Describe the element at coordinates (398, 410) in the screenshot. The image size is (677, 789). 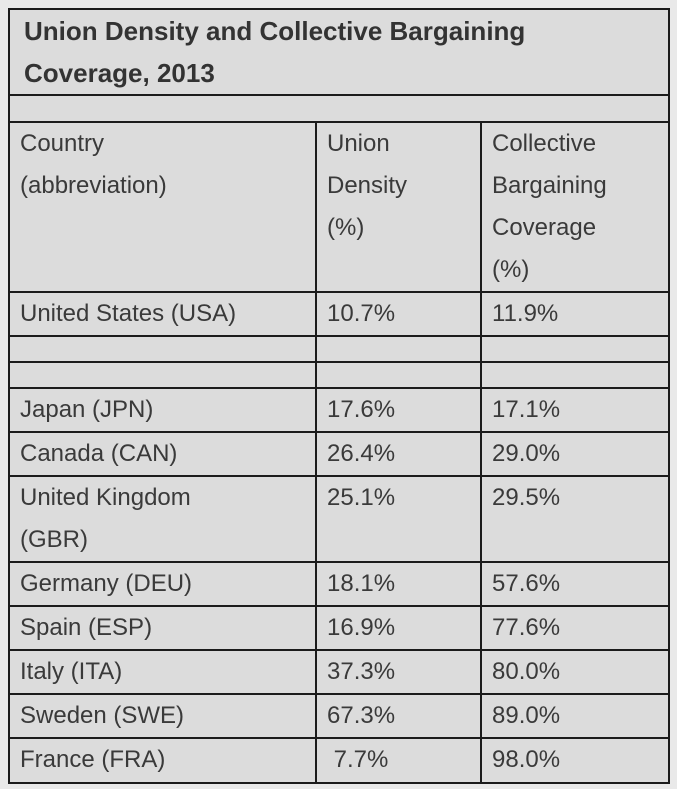
I see `union-density-cell: 17.6%` at that location.